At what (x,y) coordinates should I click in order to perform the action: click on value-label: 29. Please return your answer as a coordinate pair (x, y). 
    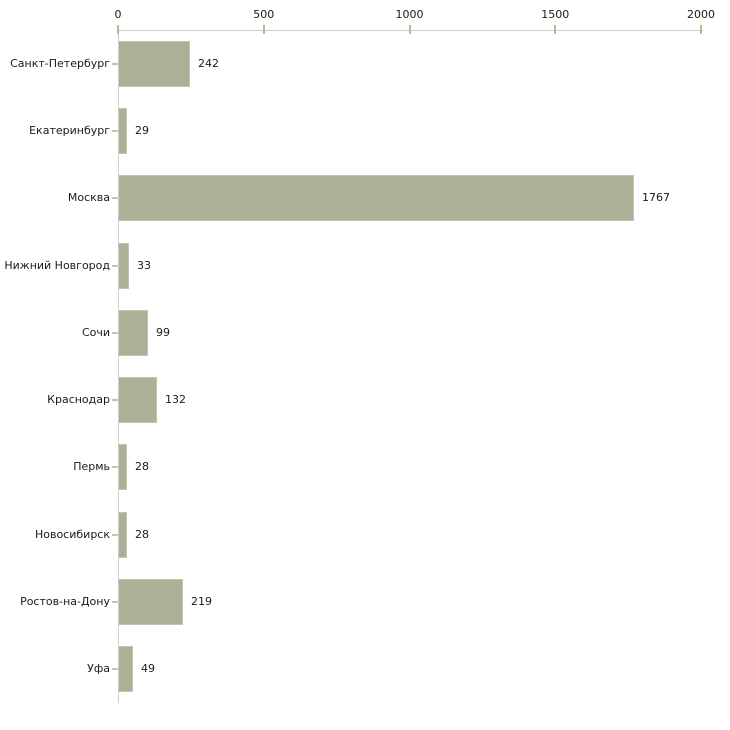
    Looking at the image, I should click on (142, 130).